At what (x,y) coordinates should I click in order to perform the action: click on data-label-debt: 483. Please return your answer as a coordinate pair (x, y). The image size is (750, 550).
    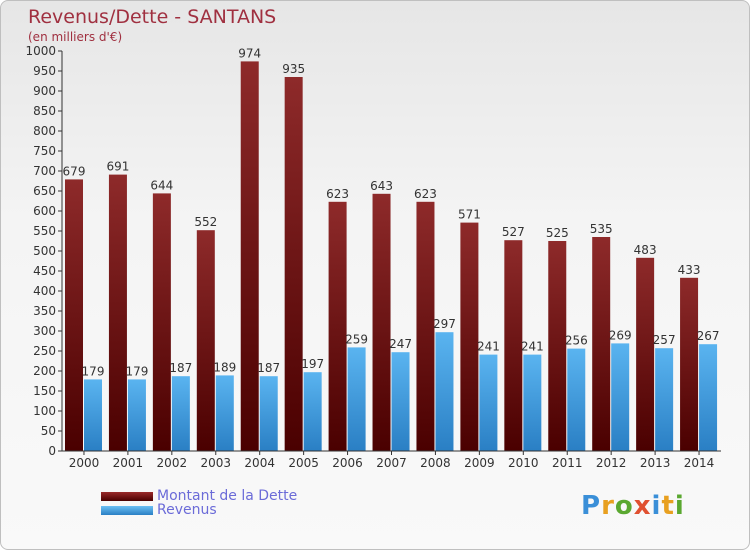
    Looking at the image, I should click on (645, 250).